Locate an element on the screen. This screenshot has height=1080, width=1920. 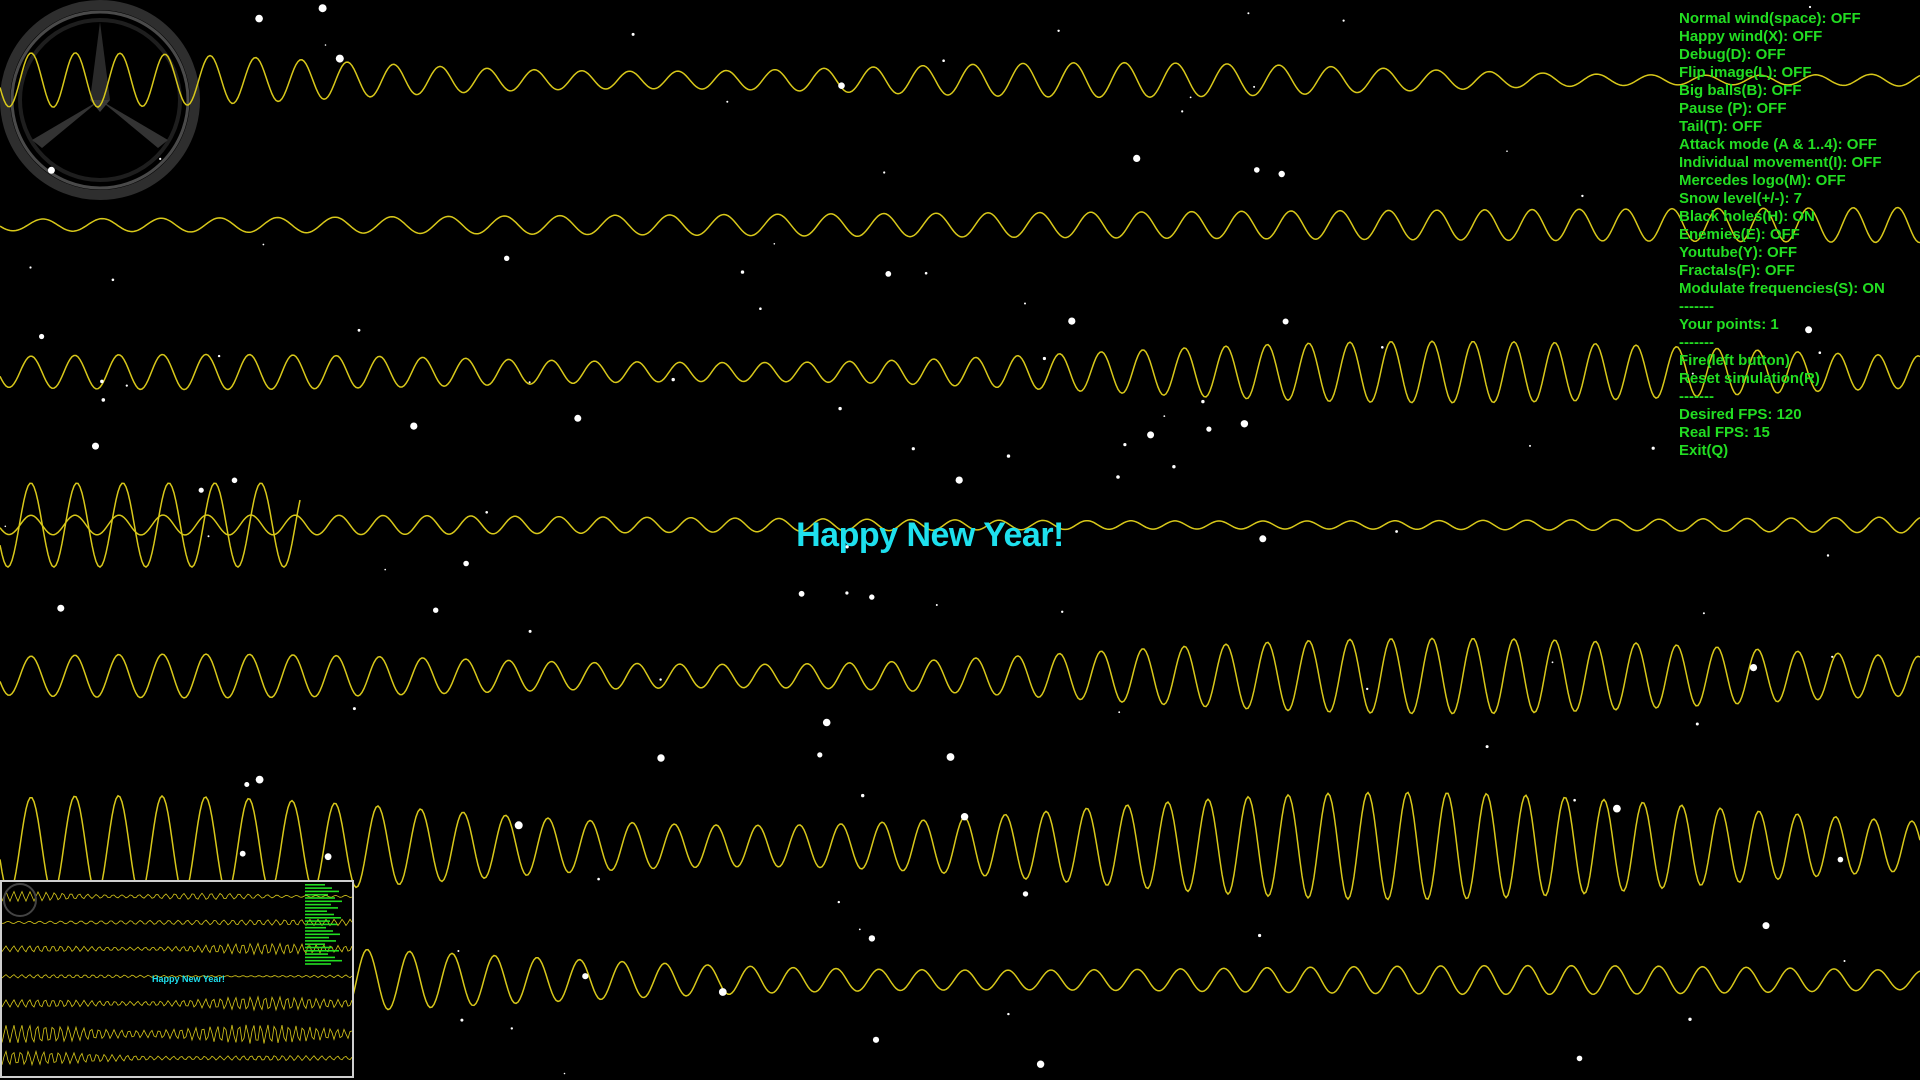
menu-mercedes-logo: Mercedes logo(M): OFF is located at coordinates (1762, 180).